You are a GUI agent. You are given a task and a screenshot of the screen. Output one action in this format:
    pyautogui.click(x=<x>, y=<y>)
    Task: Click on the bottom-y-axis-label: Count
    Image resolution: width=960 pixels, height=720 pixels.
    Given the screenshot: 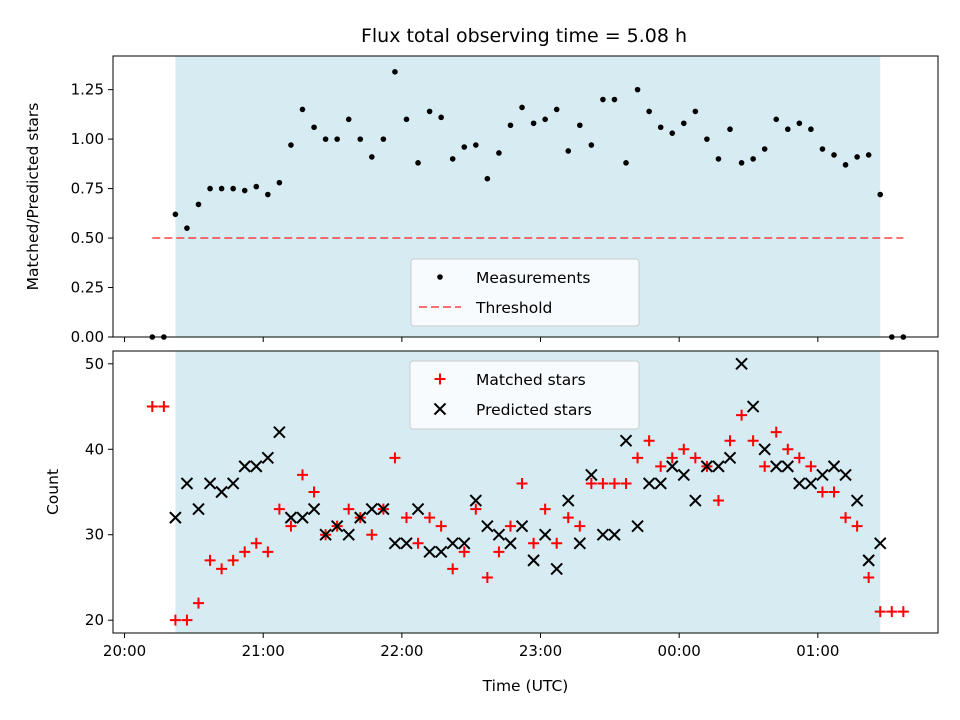 What is the action you would take?
    pyautogui.click(x=53, y=492)
    